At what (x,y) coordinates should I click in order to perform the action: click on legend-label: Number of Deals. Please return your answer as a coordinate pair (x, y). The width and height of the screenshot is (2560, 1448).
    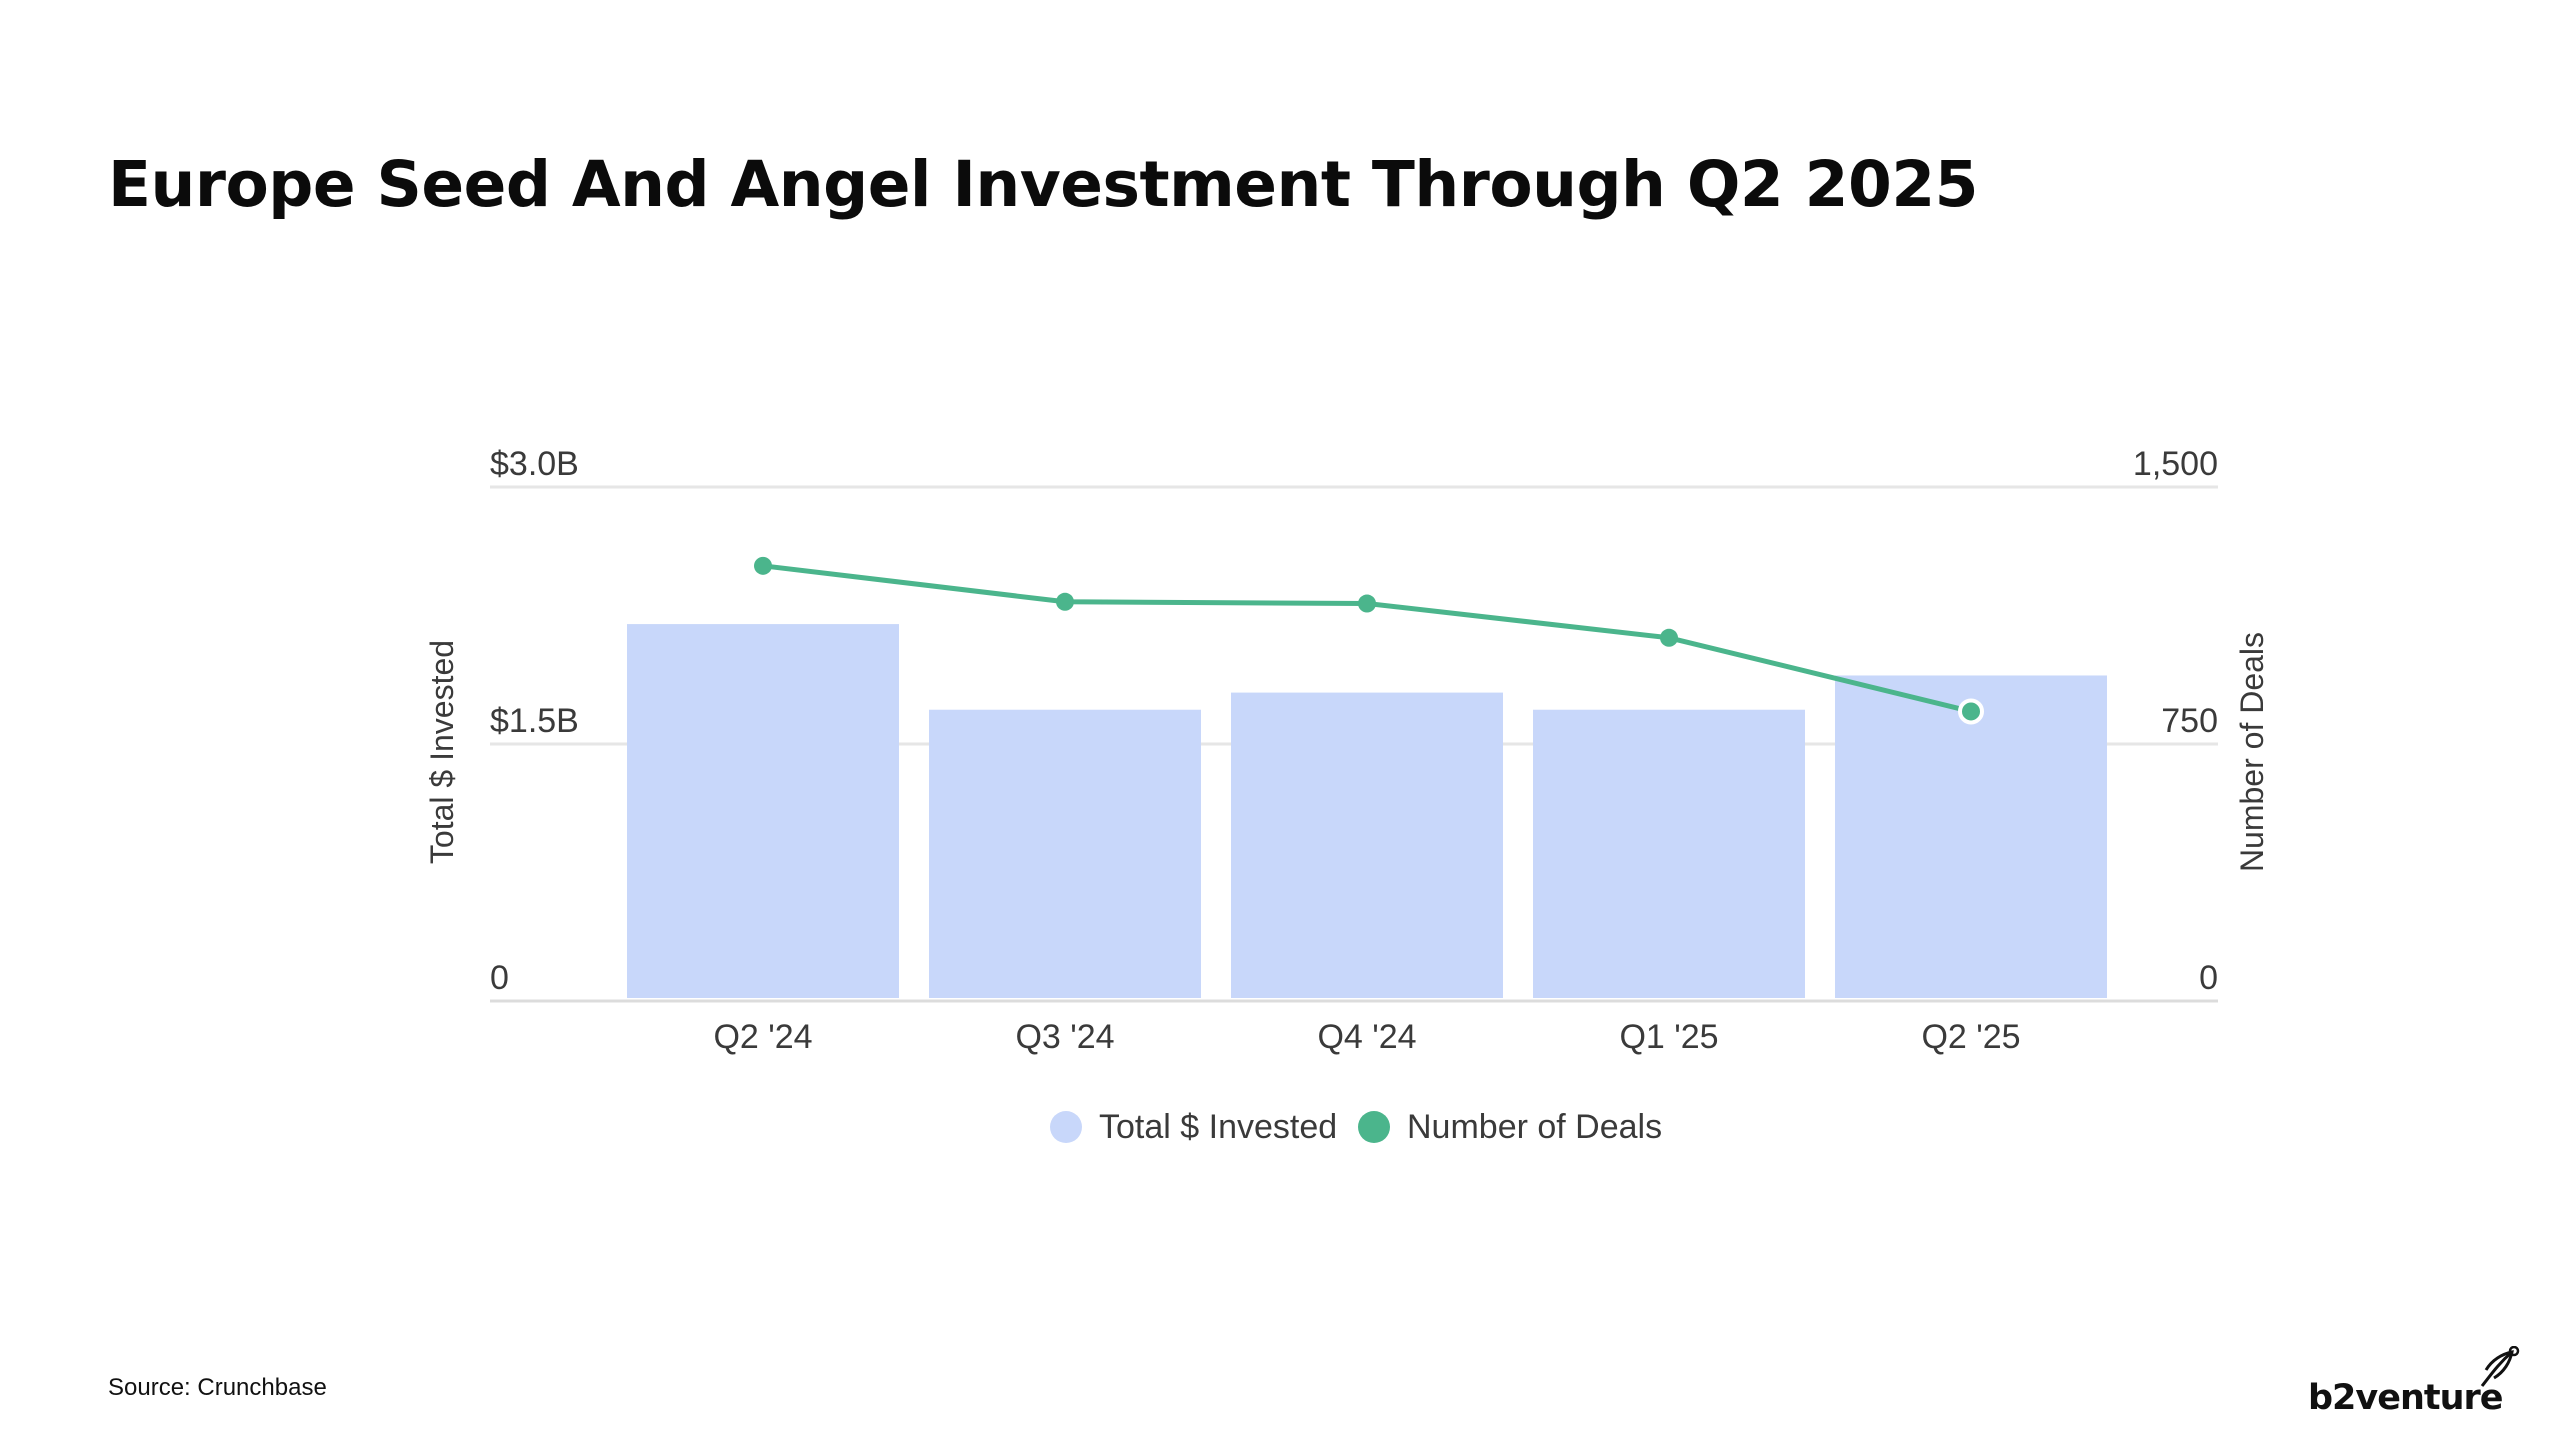
    Looking at the image, I should click on (1534, 1127).